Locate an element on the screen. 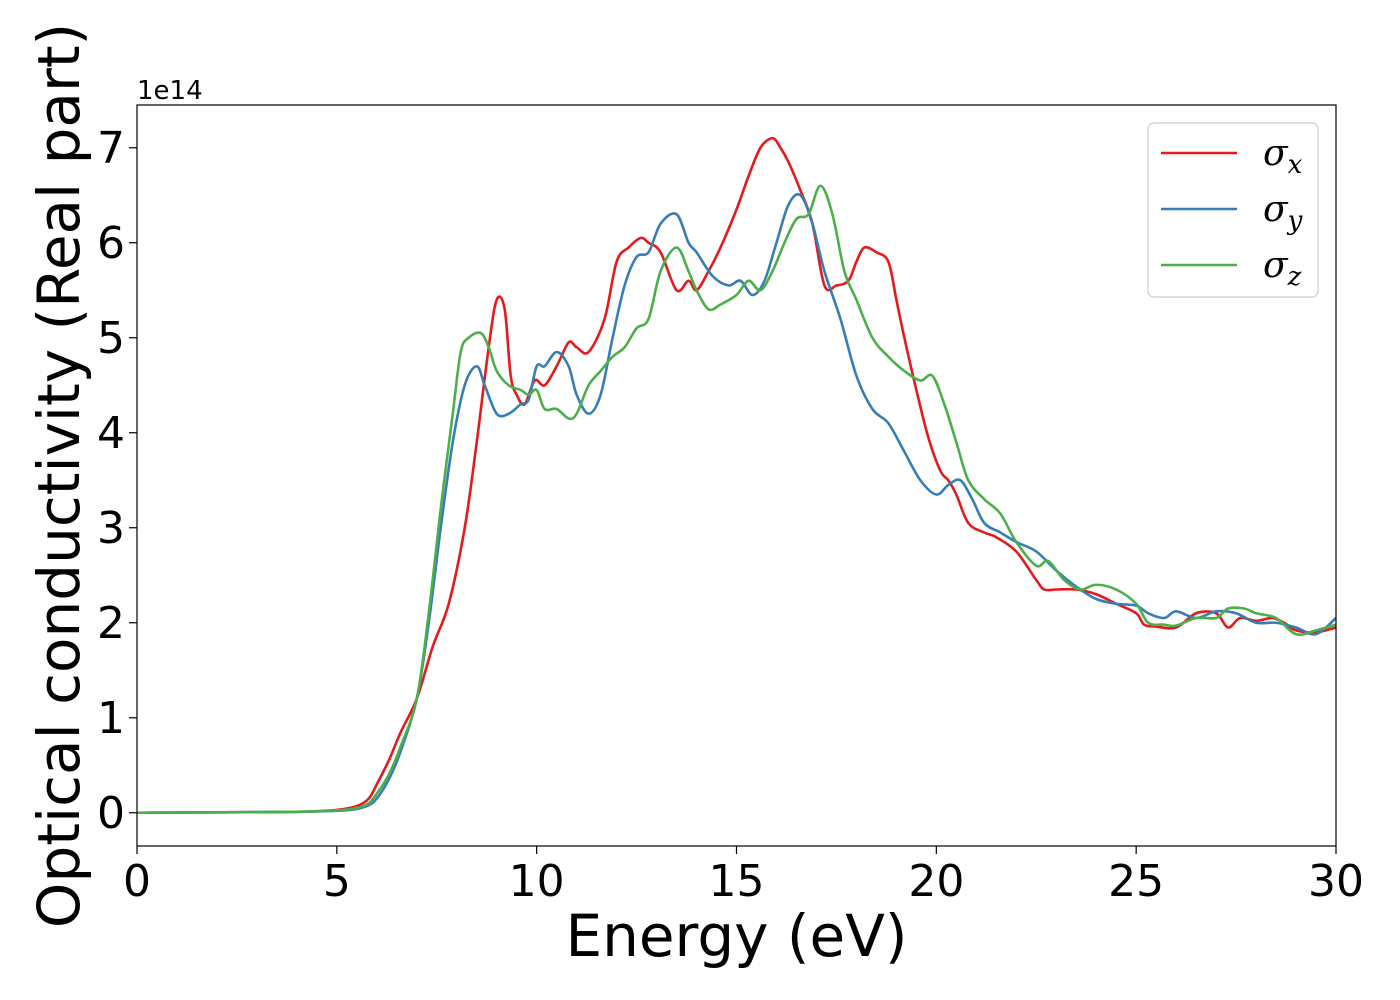  x-tick-label: 5 is located at coordinates (337, 881).